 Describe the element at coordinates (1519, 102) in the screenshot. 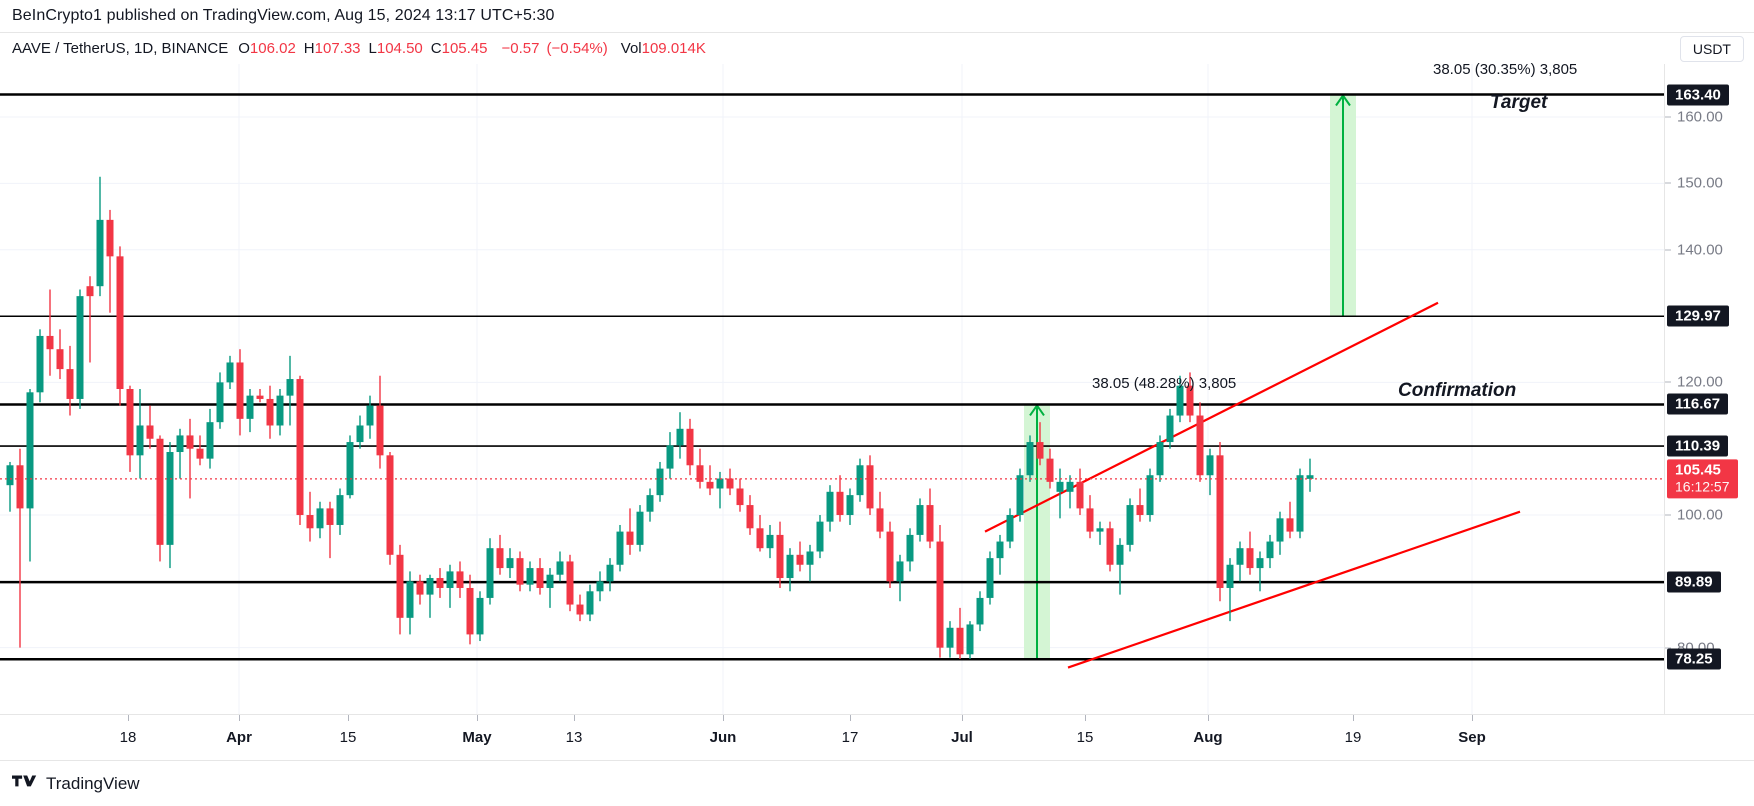

I see `target-annotation: Target` at that location.